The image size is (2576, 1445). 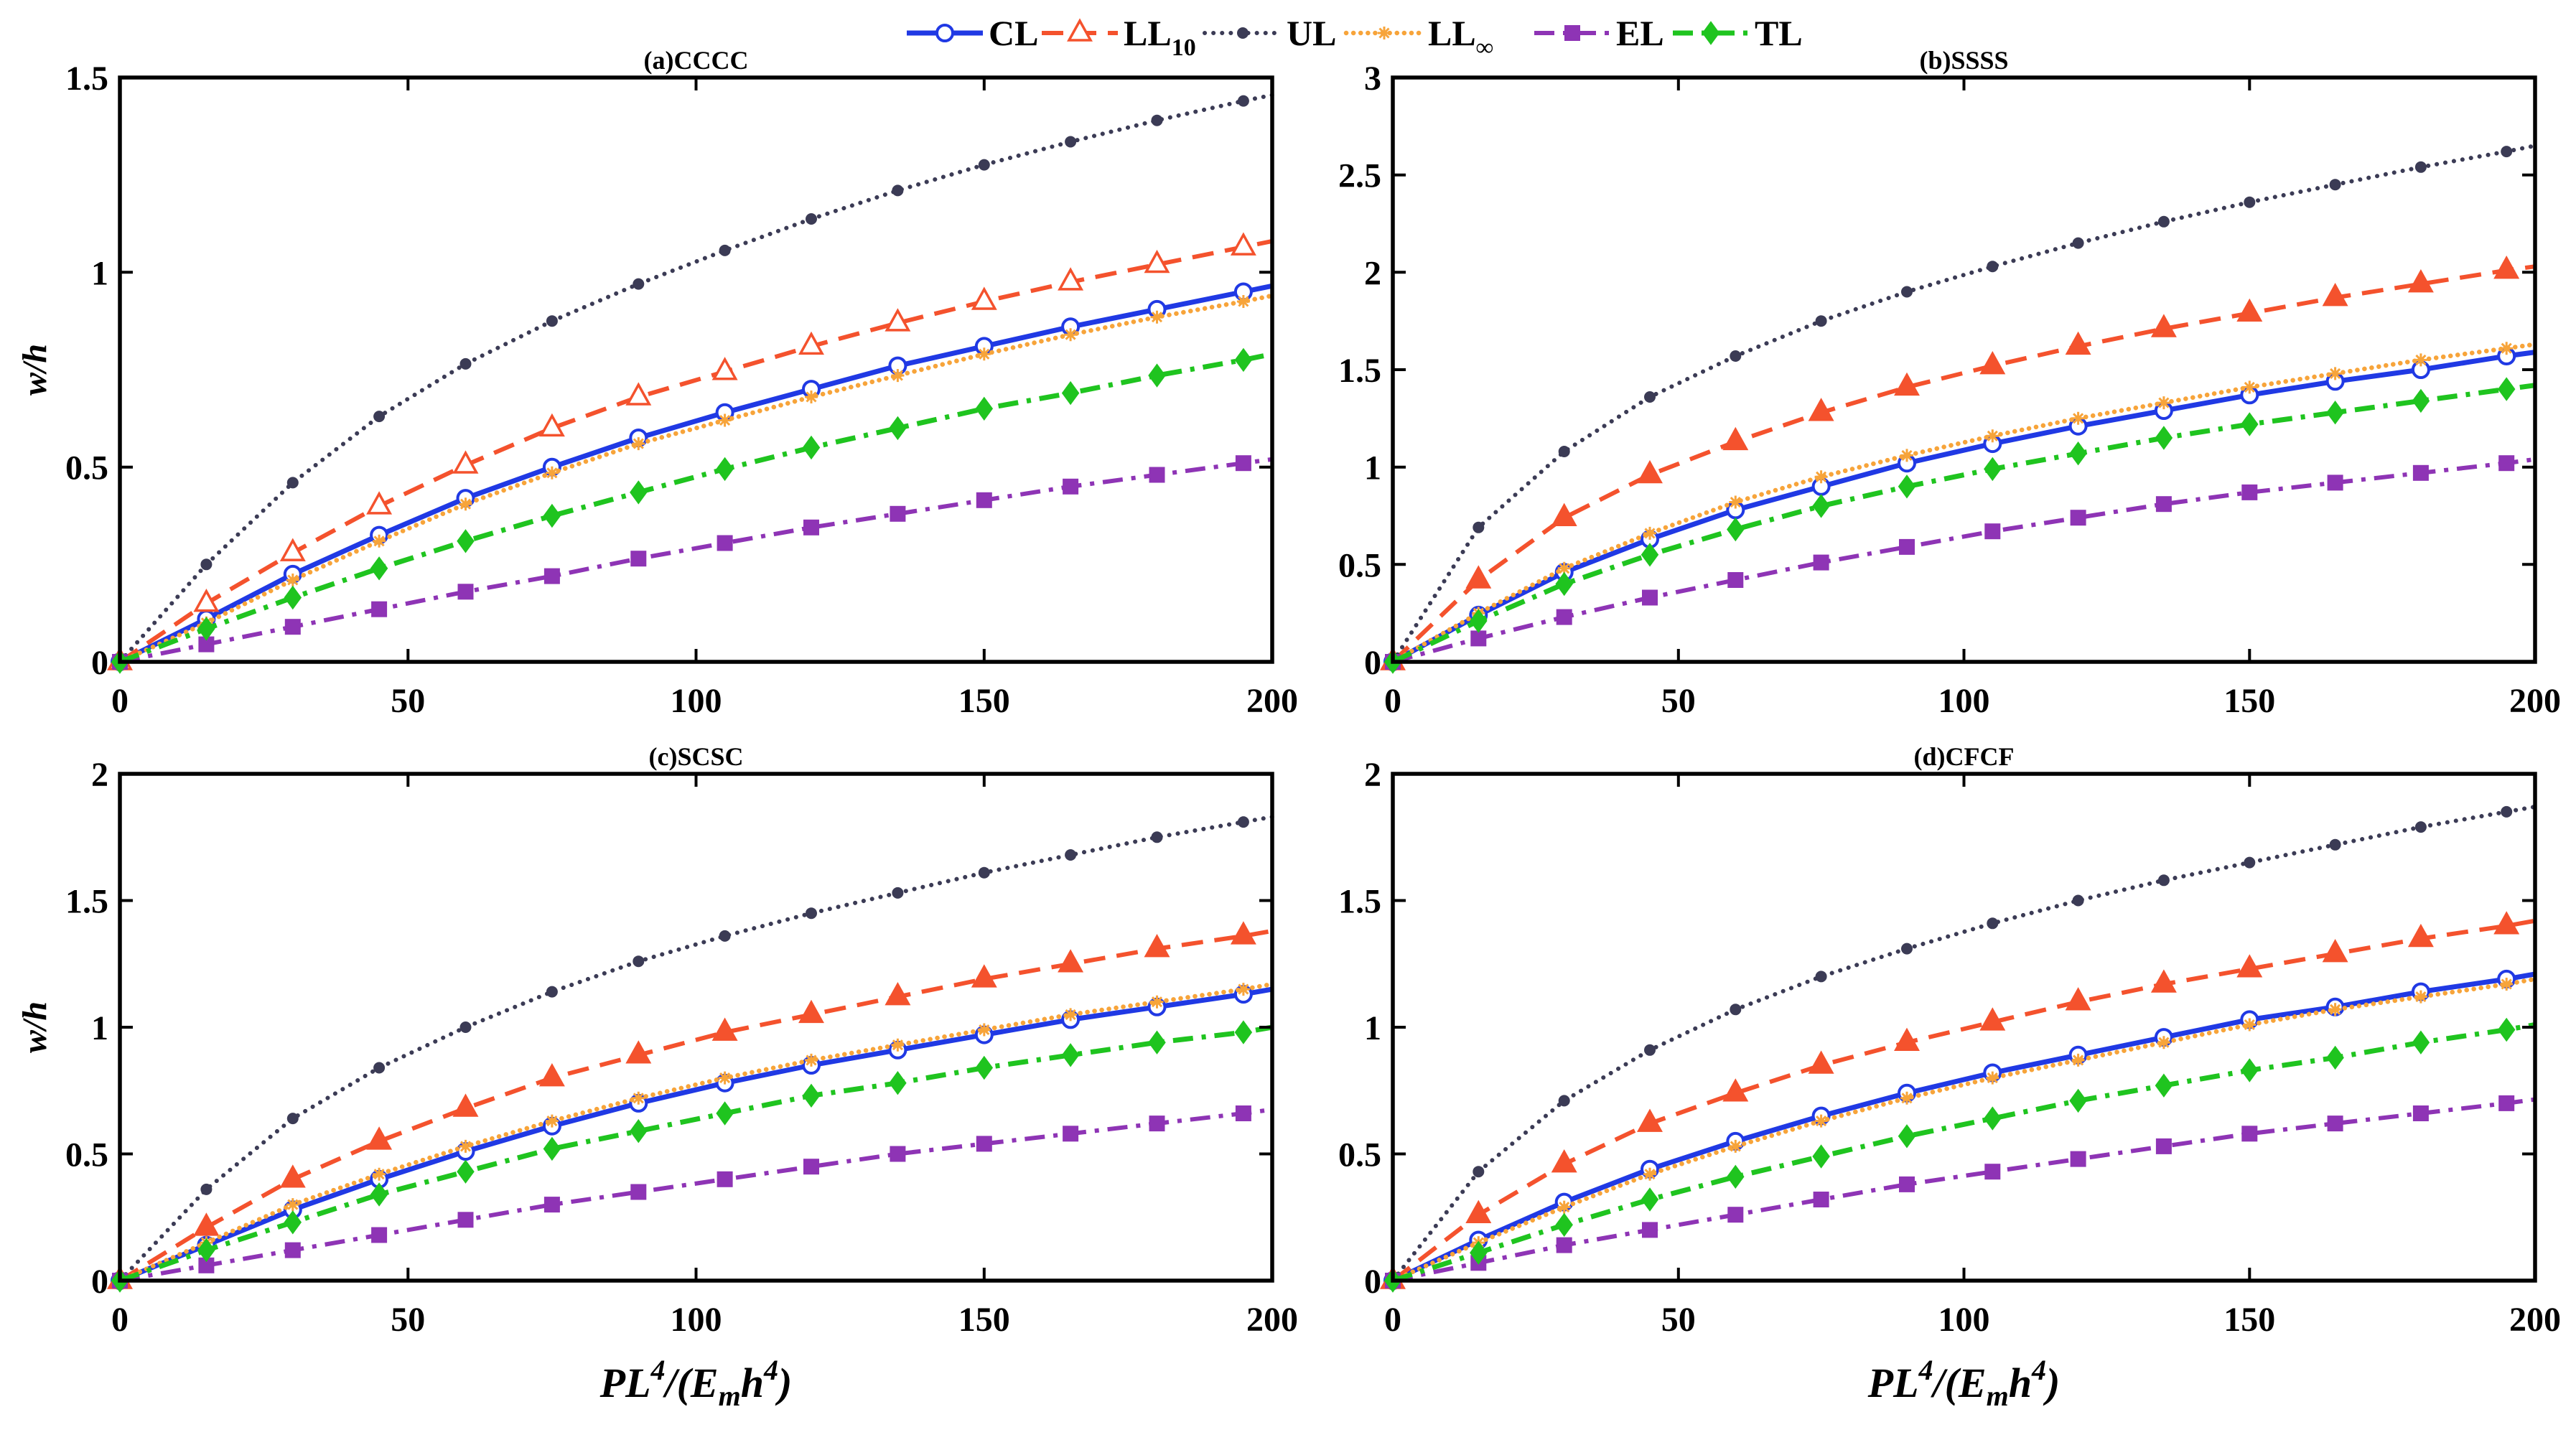 I want to click on panel-title: (c)SCSC, so click(x=696, y=757).